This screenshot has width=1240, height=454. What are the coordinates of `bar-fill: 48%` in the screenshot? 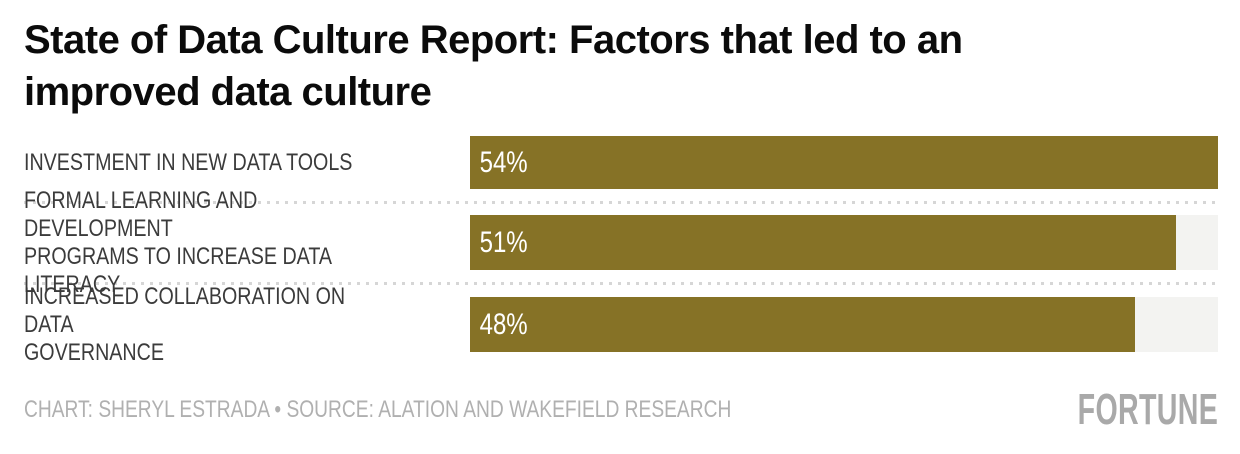 It's located at (802, 324).